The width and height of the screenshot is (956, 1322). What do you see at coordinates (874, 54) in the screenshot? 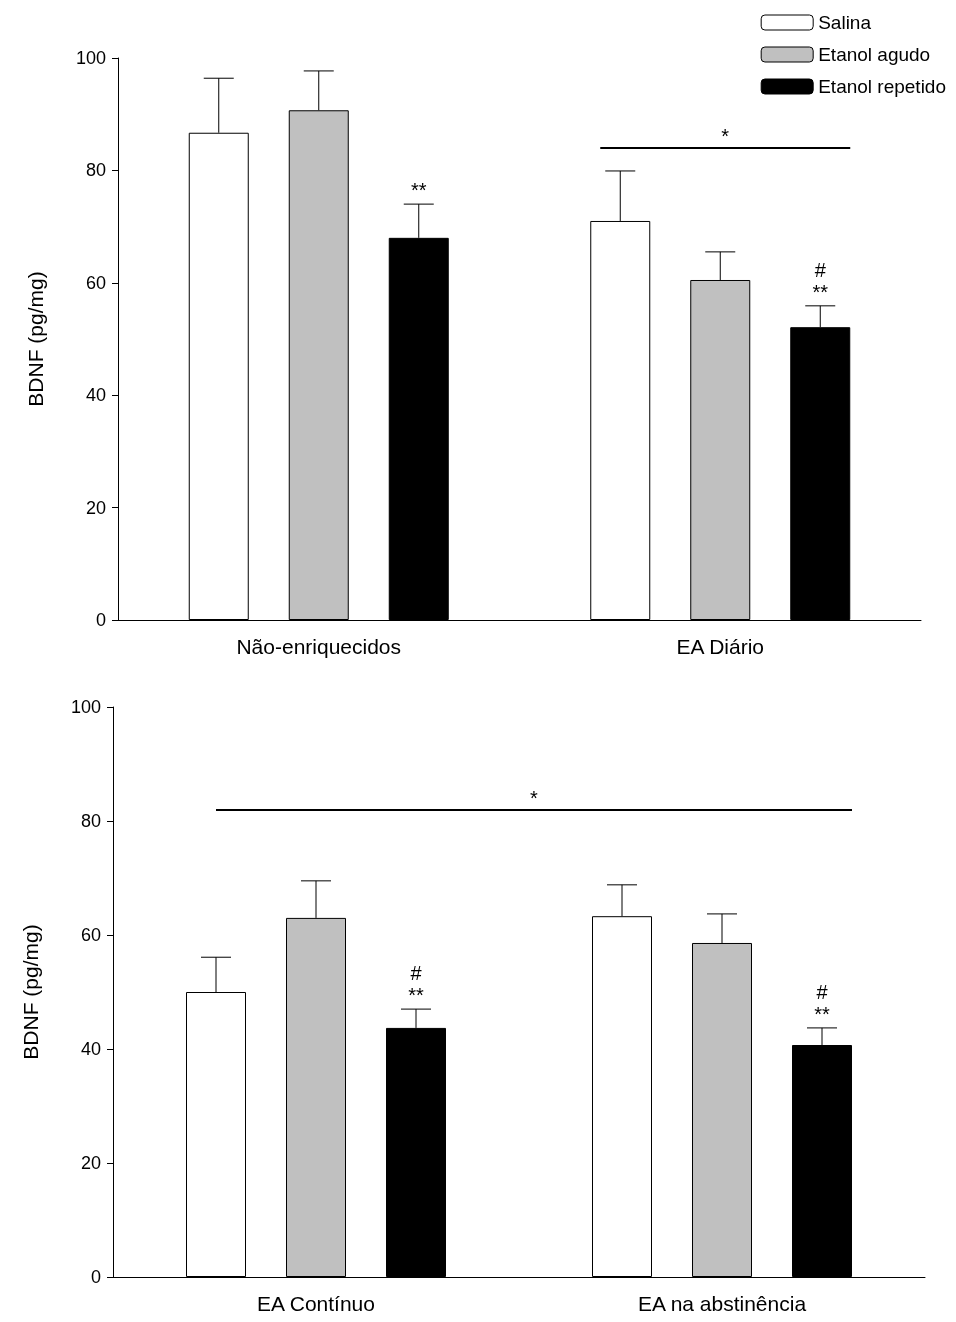
I see `legend-label: Etanol agudo` at bounding box center [874, 54].